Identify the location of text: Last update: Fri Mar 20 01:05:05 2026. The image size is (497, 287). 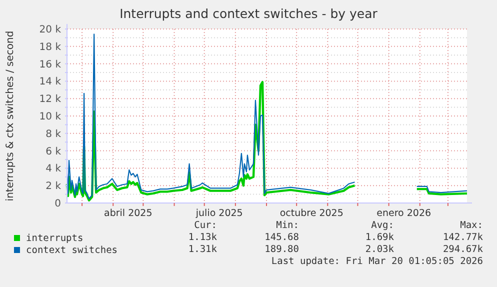
(377, 261).